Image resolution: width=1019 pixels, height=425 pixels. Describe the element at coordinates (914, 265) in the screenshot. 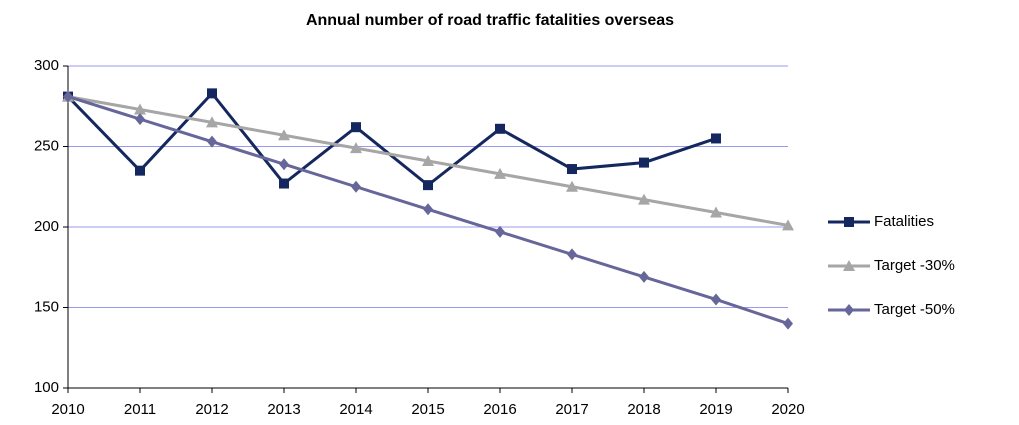

I see `legend-label: Target -30%` at that location.